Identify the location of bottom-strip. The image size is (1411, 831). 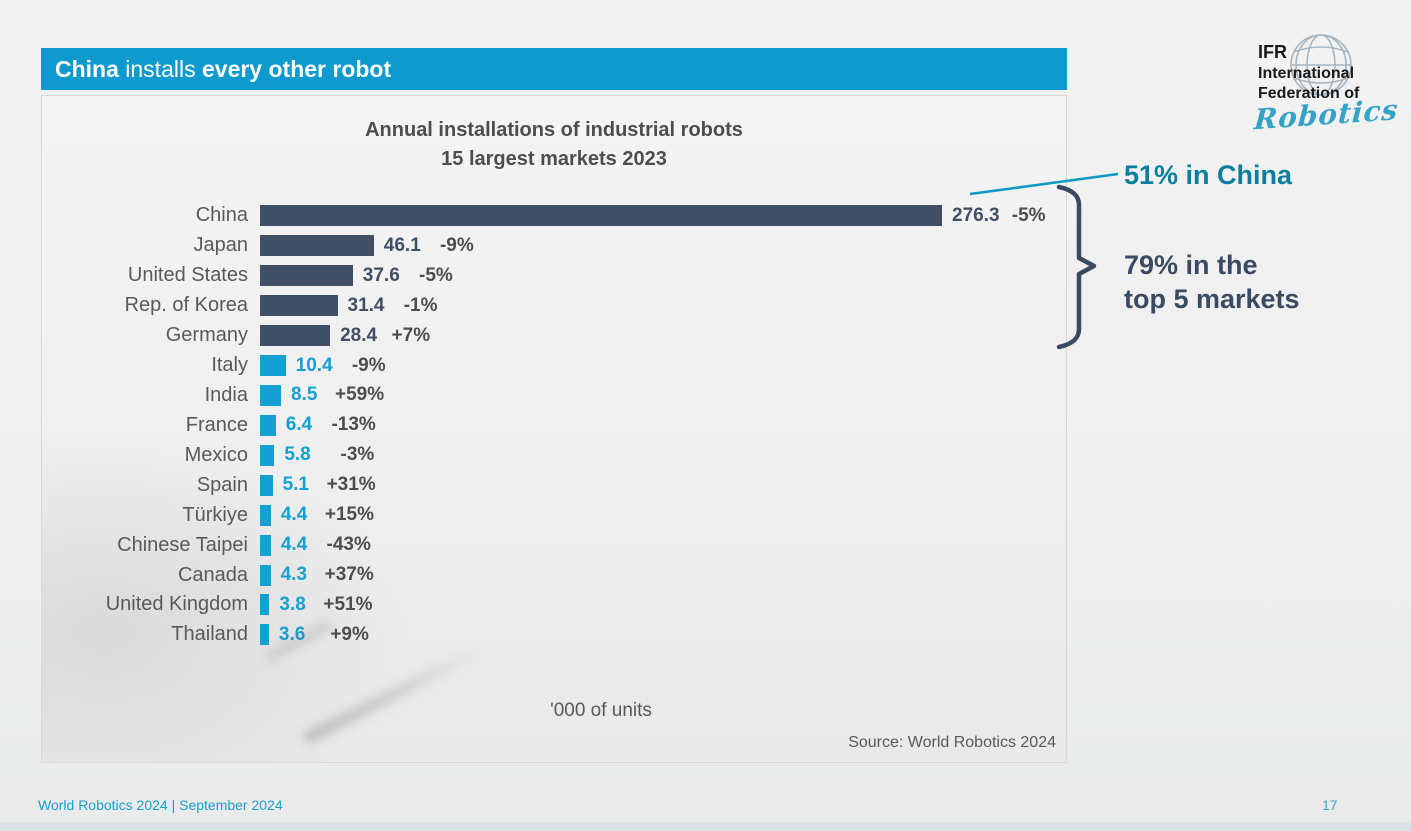
(705, 826).